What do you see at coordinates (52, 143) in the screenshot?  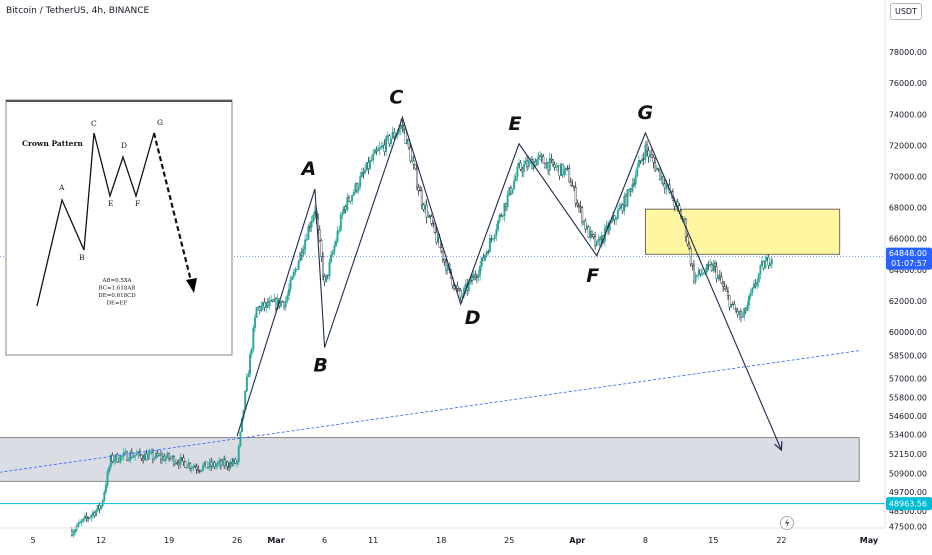 I see `inset-title: Crown Pattern` at bounding box center [52, 143].